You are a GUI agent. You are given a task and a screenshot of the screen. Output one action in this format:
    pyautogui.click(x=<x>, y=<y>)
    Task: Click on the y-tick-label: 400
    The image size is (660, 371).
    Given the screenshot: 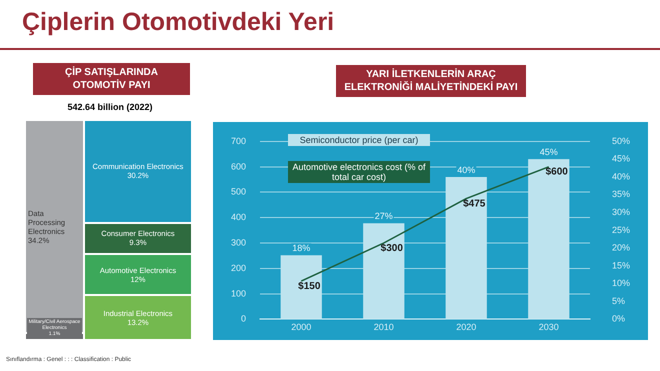 What is the action you would take?
    pyautogui.click(x=238, y=217)
    